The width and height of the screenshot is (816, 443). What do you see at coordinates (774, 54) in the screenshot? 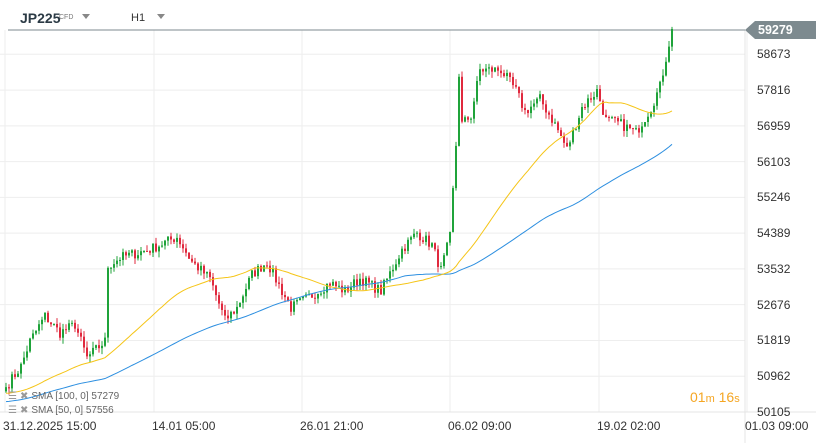
I see `y-tick-label: 58673` at bounding box center [774, 54].